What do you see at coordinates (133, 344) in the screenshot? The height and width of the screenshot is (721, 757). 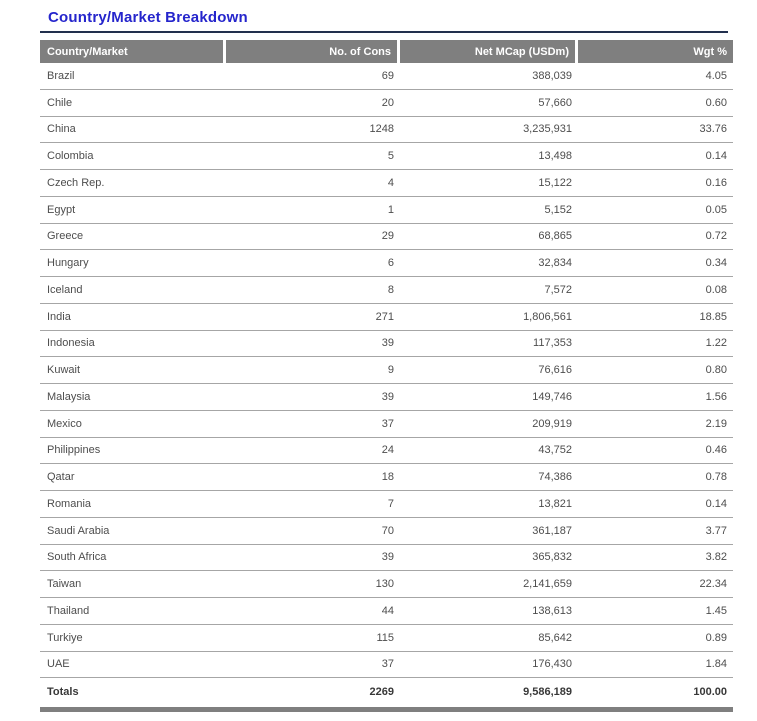 I see `cell-country: Indonesia` at bounding box center [133, 344].